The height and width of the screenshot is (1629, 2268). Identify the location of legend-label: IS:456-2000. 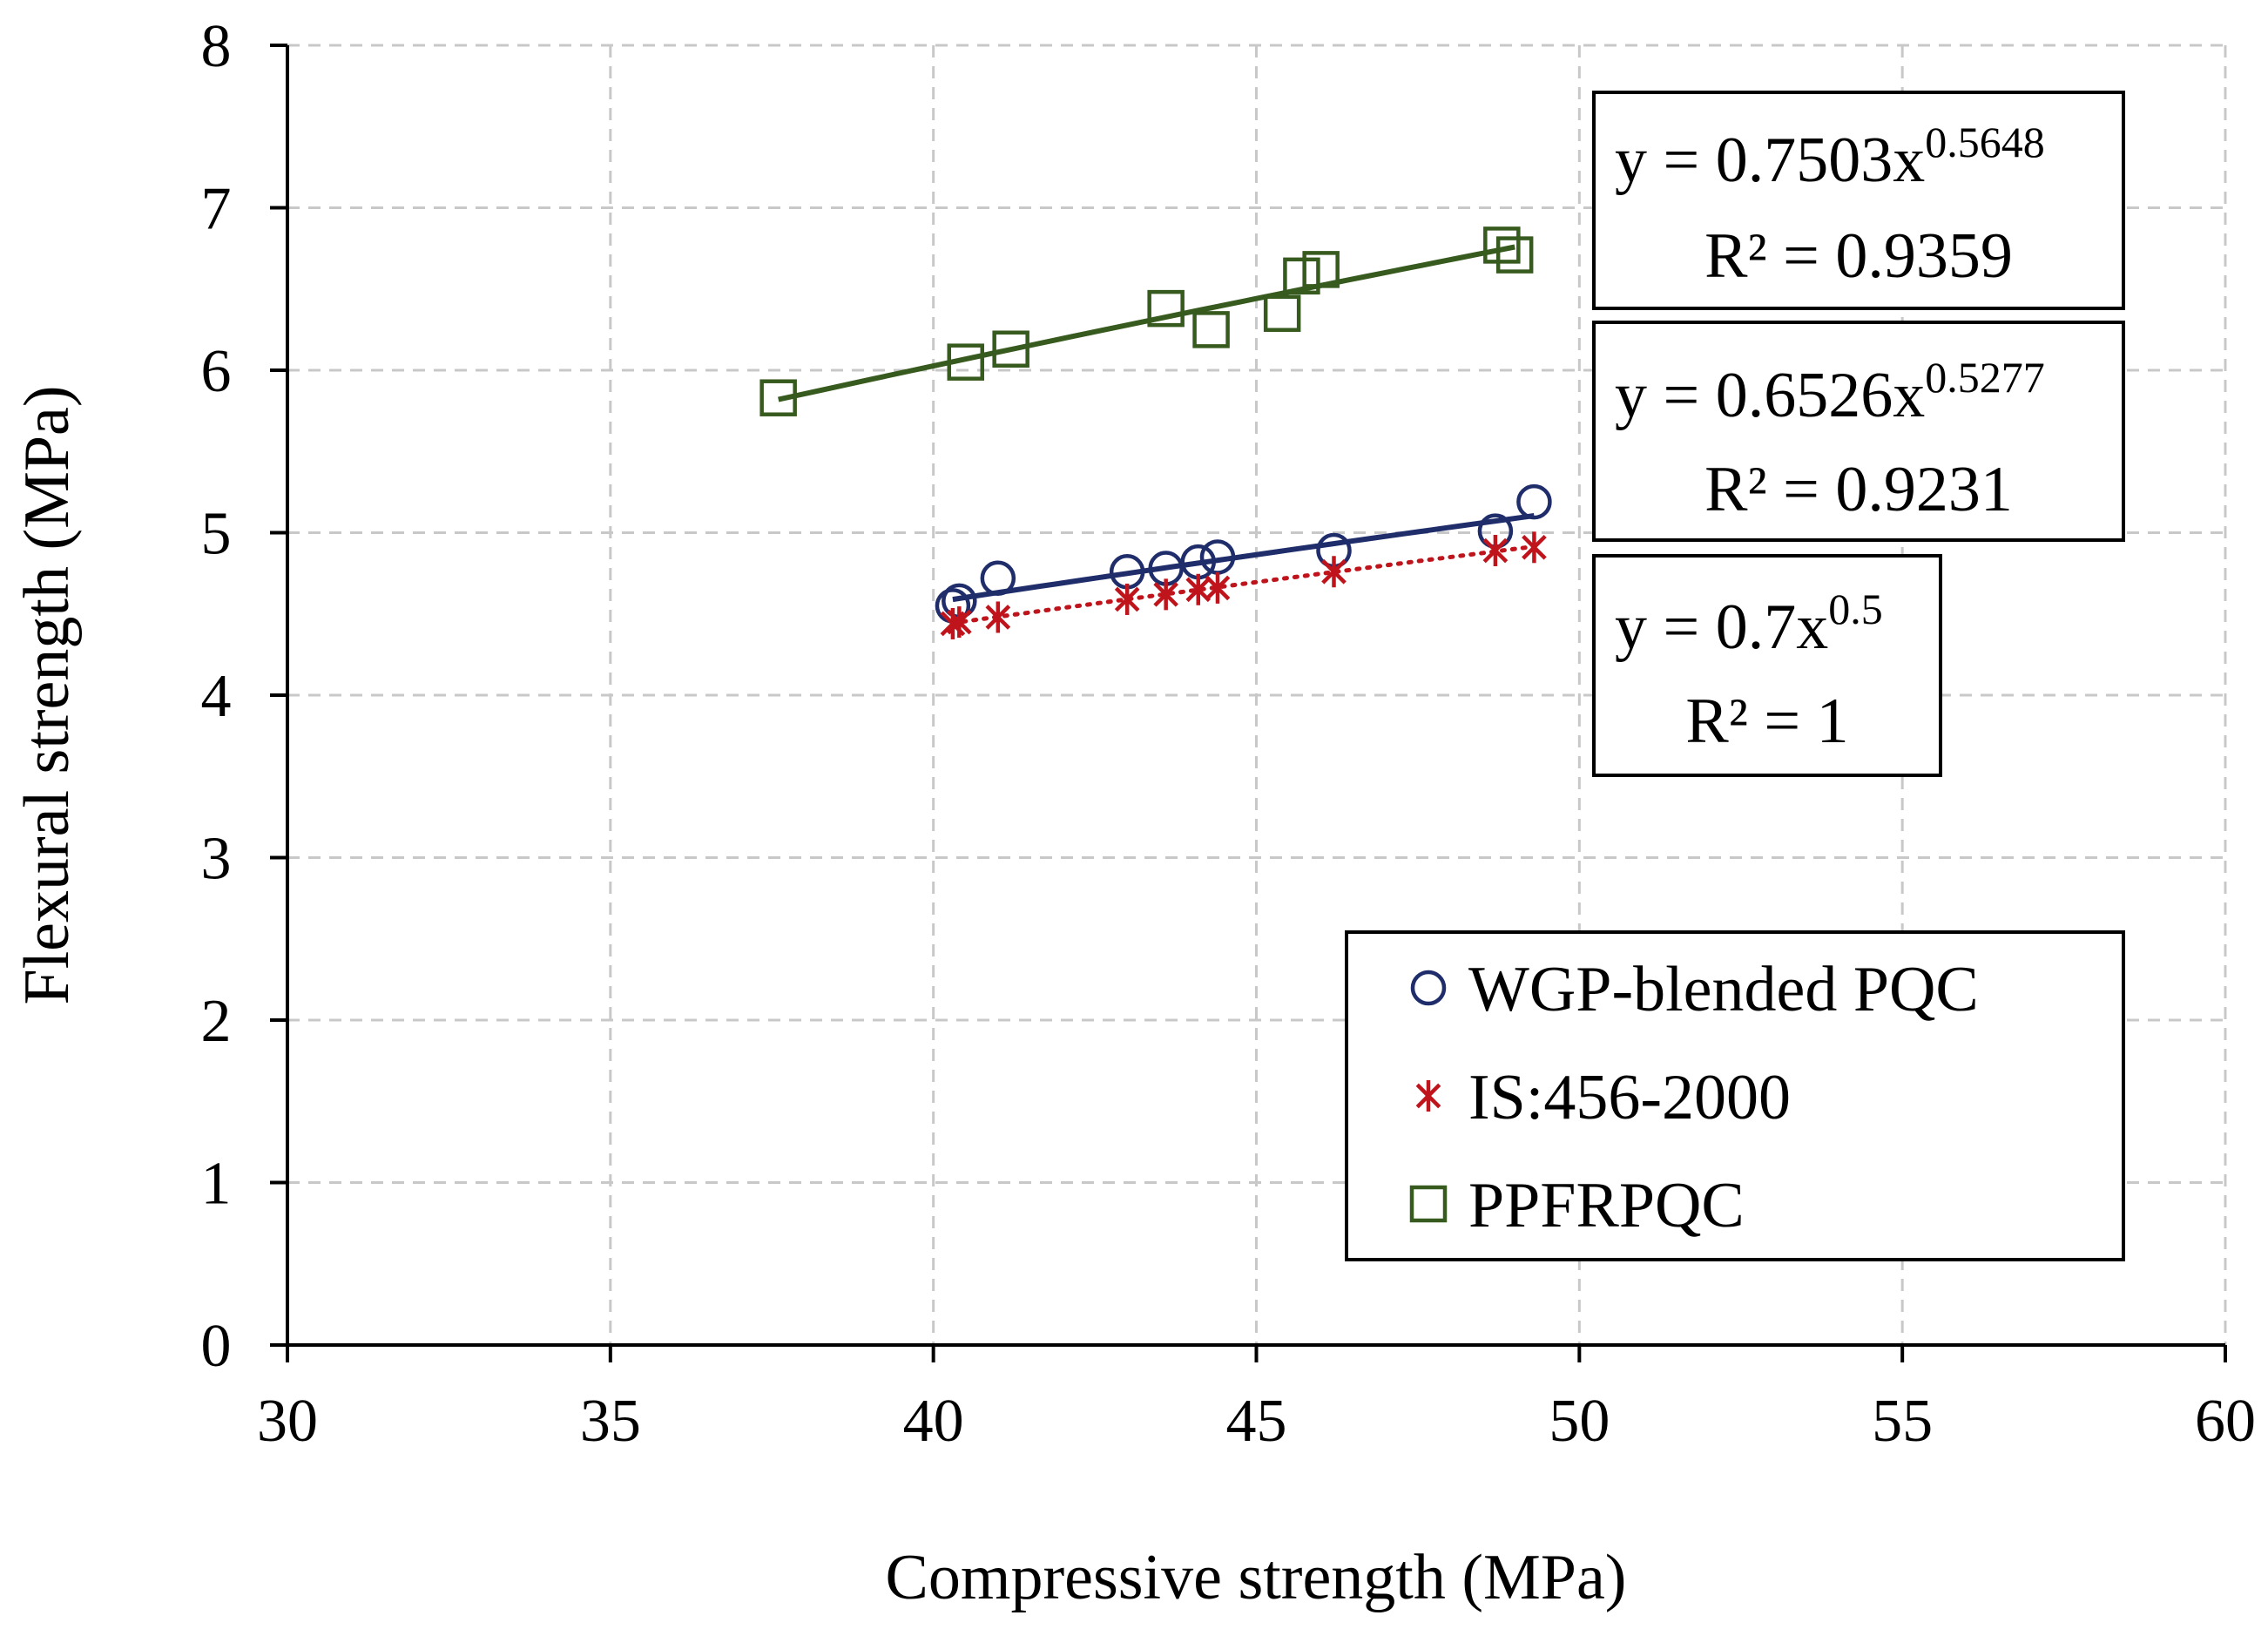
(1629, 1097).